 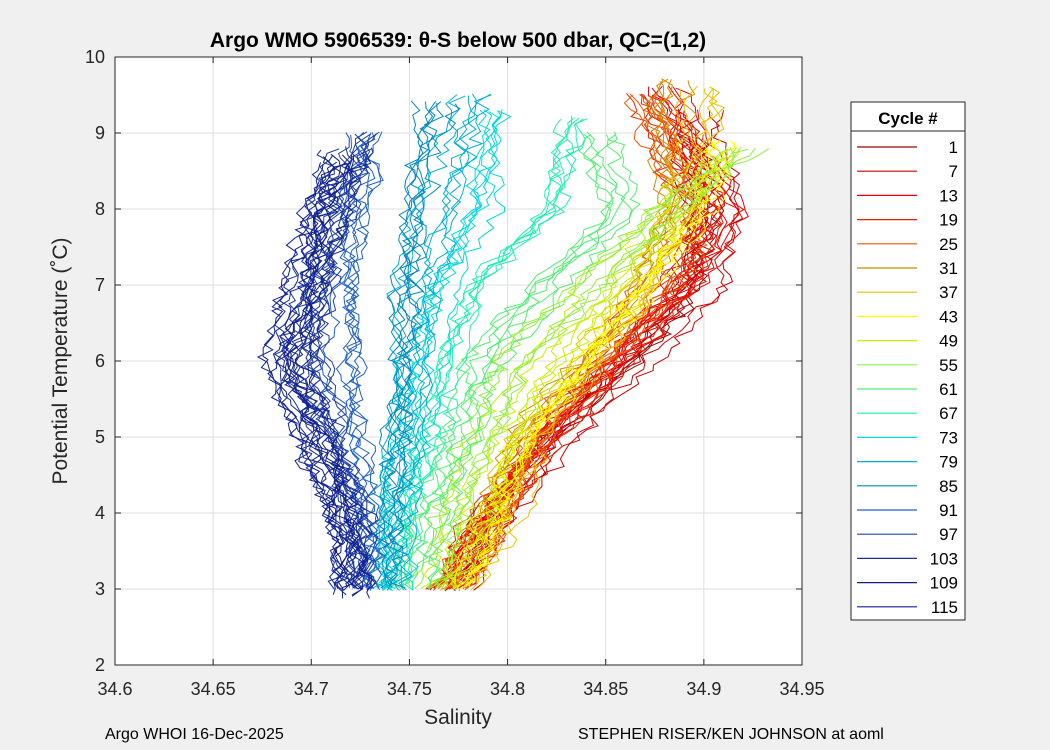 What do you see at coordinates (948, 413) in the screenshot?
I see `legend-label-67: 67` at bounding box center [948, 413].